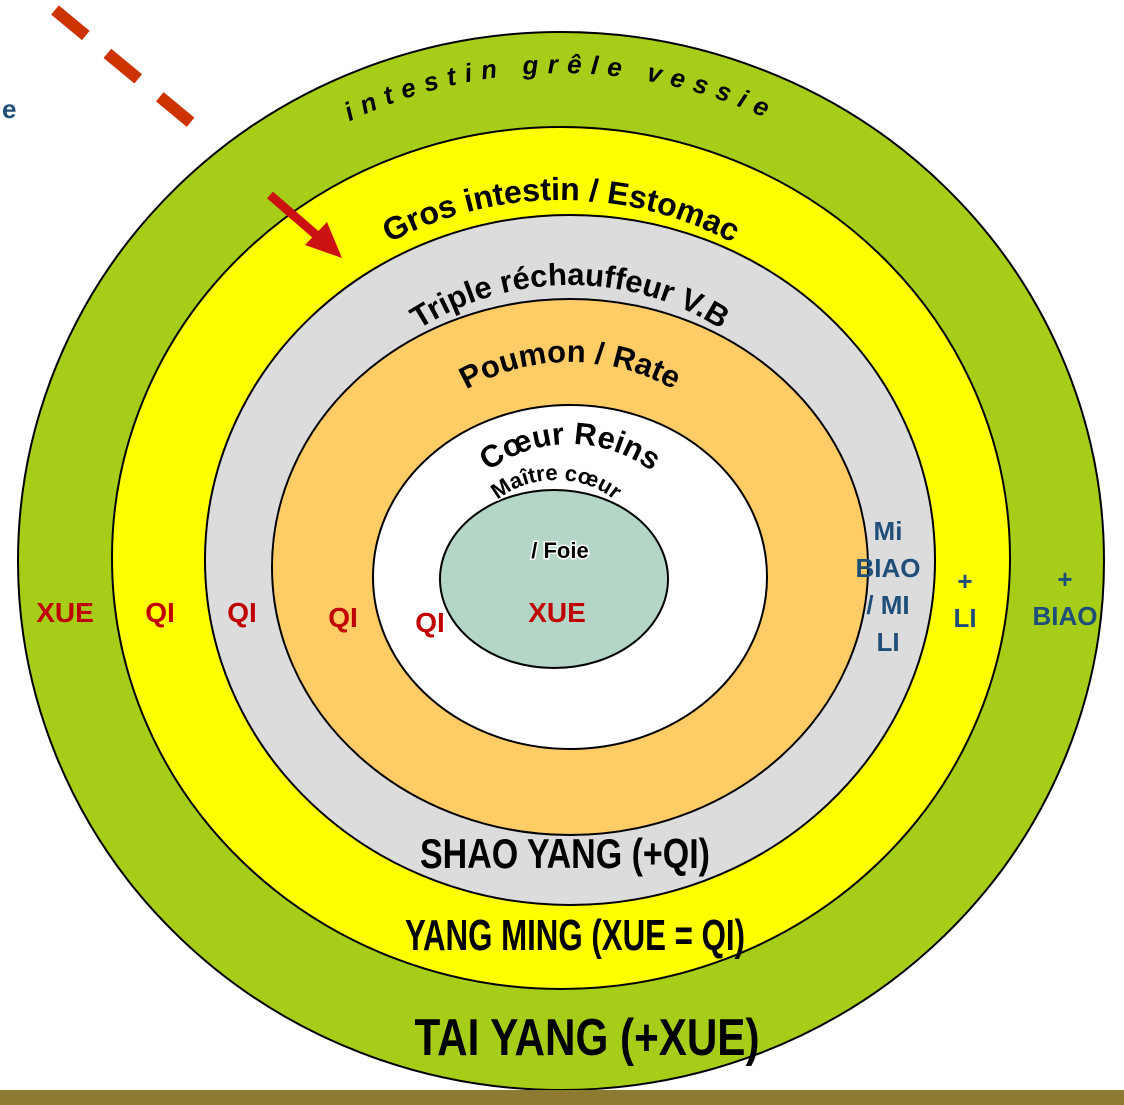  What do you see at coordinates (562, 1097) in the screenshot?
I see `footer-bar` at bounding box center [562, 1097].